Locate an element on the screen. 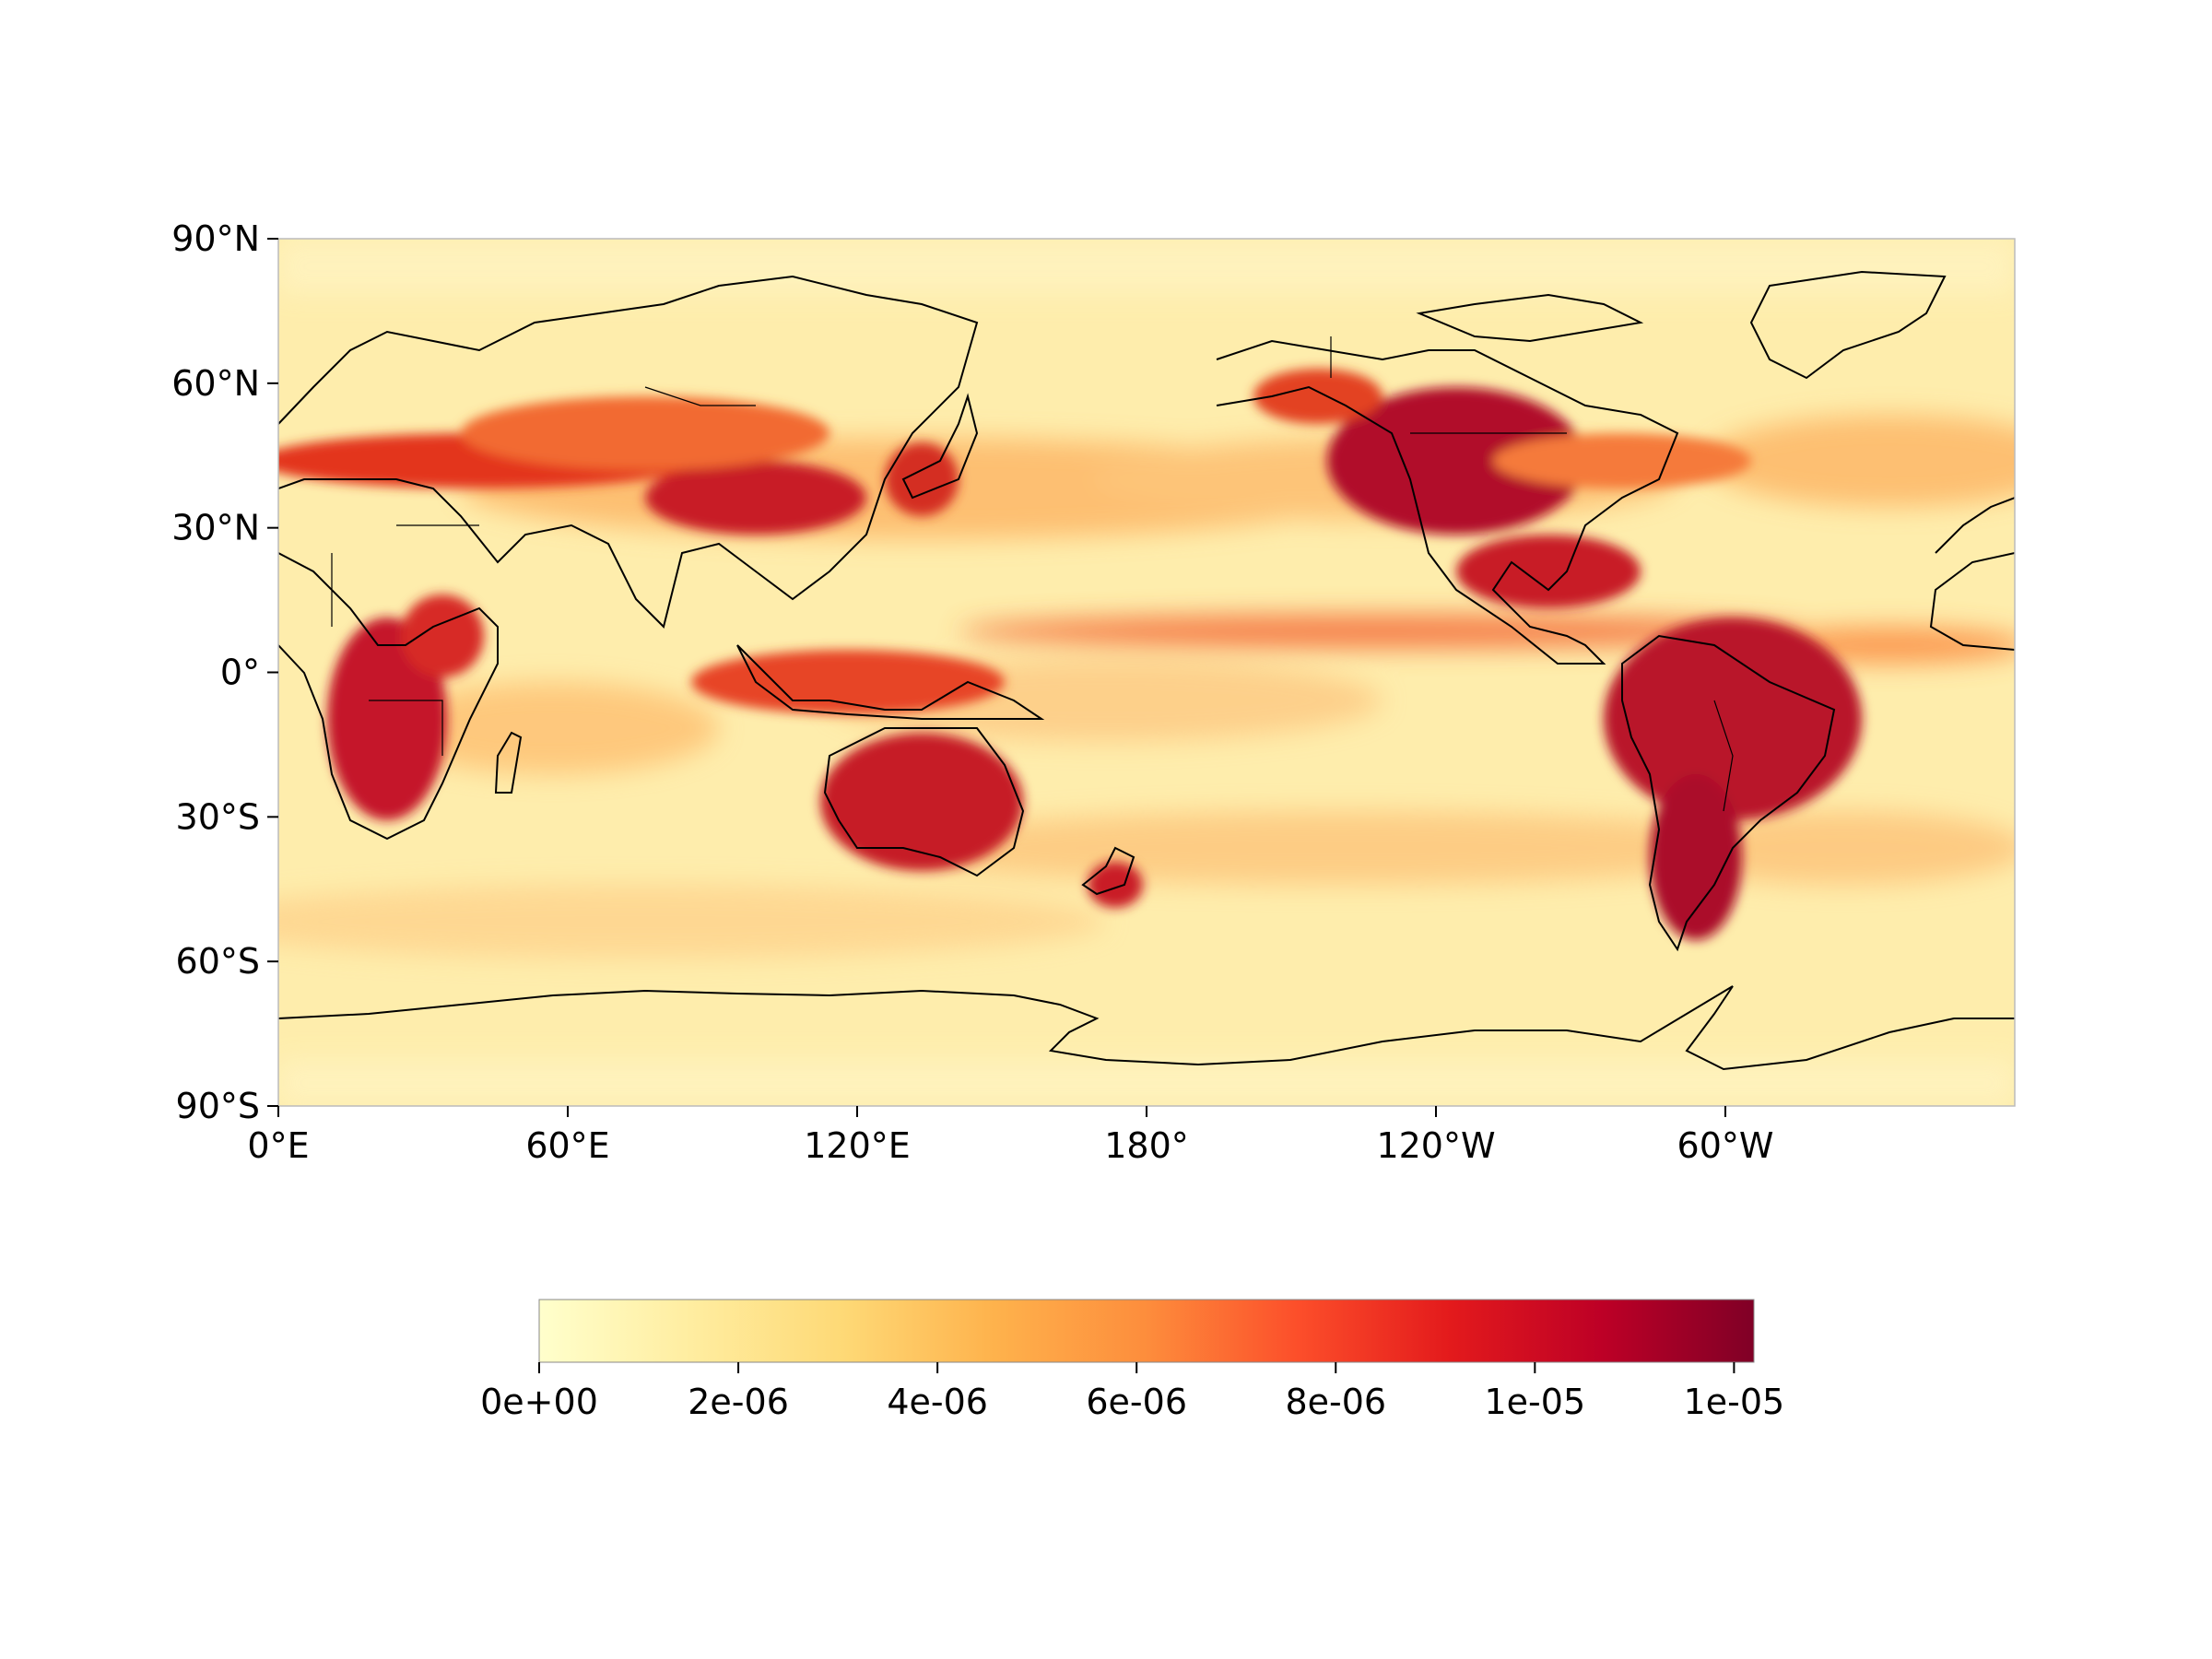 Image resolution: width=2212 pixels, height=1659 pixels. latitude-axis: 90°N 60°N 30°N 0° 30°S 60°S 90°S is located at coordinates (224, 672).